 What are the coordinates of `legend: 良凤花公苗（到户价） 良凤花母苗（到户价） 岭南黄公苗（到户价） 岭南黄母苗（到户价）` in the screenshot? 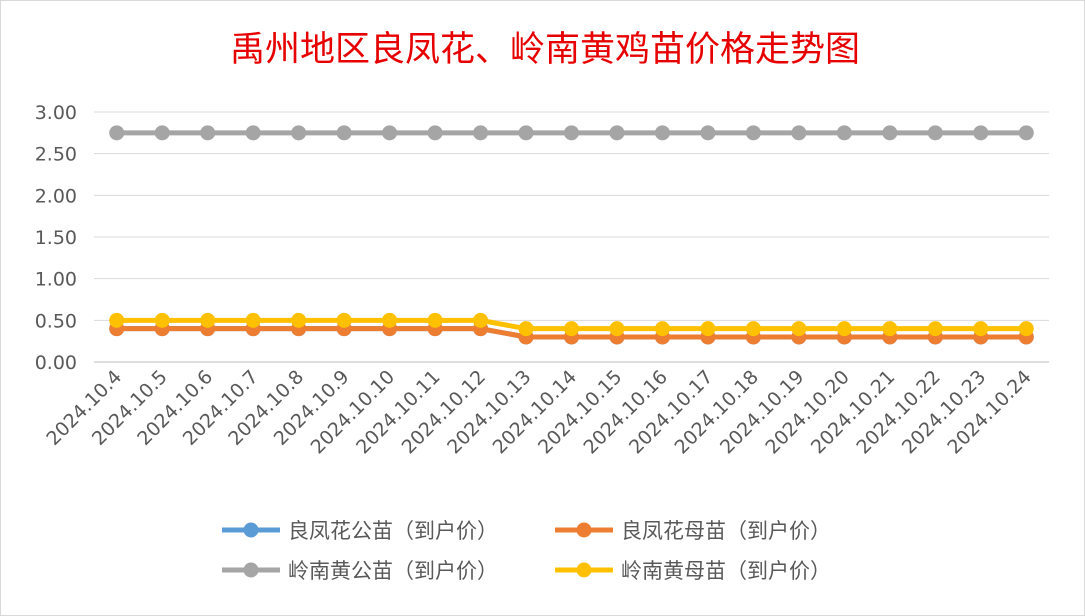 It's located at (526, 551).